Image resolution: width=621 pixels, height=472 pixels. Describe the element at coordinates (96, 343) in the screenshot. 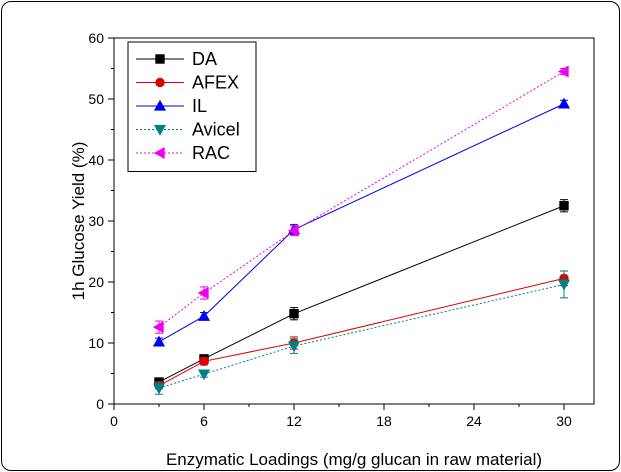

I see `y-tick-label: 10` at that location.